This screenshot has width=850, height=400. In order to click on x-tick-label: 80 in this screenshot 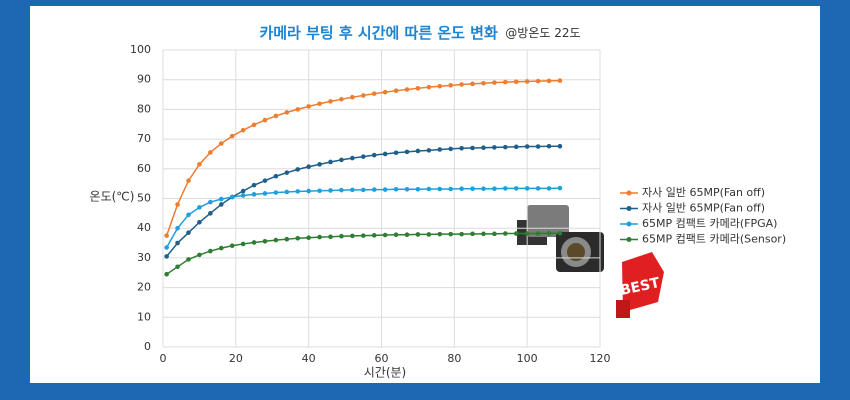, I will do `click(454, 358)`.